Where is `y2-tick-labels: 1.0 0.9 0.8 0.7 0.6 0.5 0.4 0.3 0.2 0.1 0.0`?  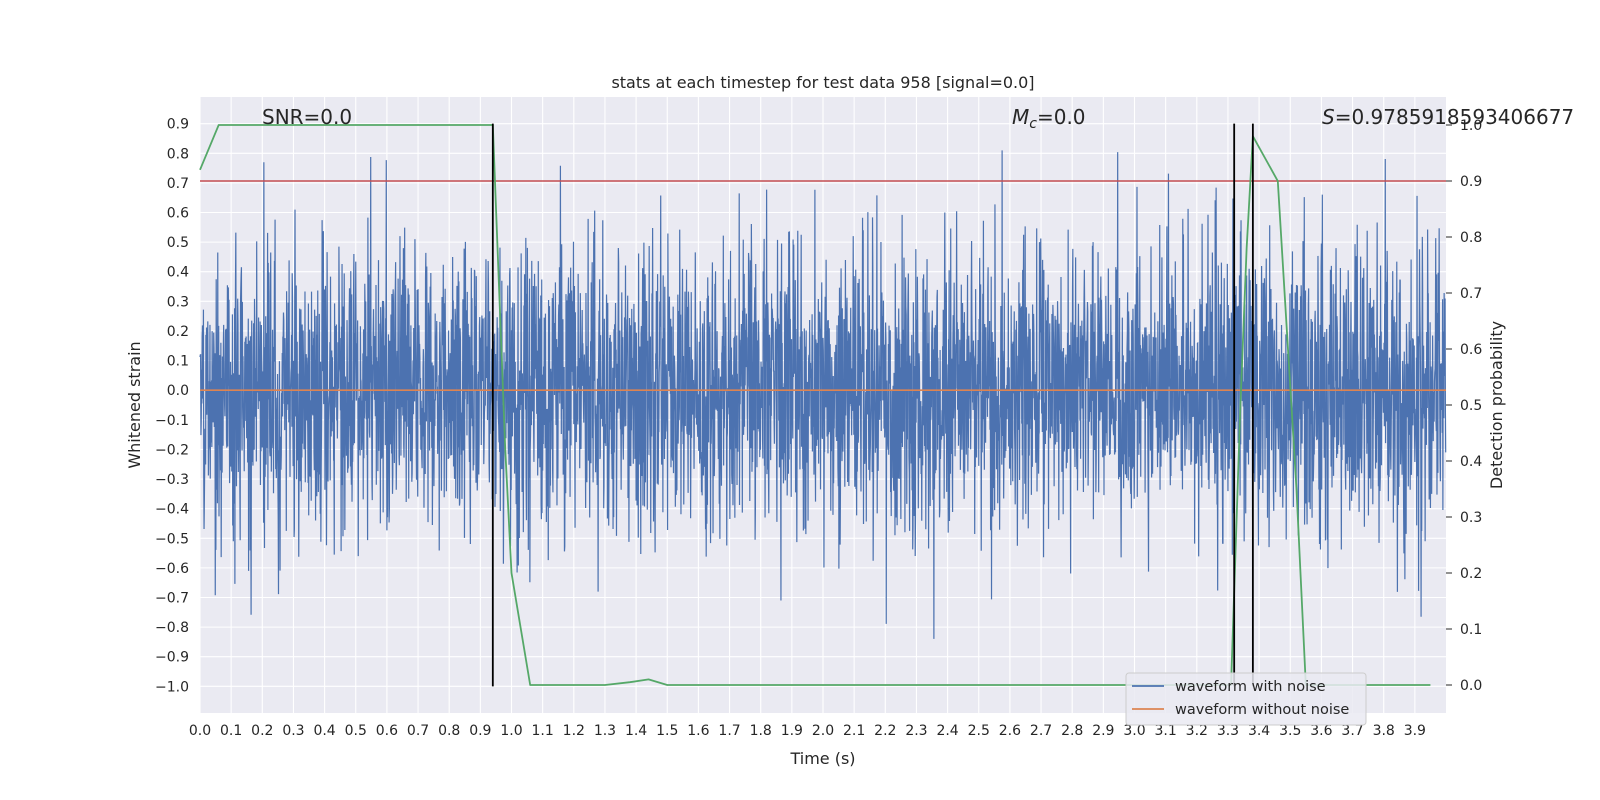 y2-tick-labels: 1.0 0.9 0.8 0.7 0.6 0.5 0.4 0.3 0.2 0.1 0.0 is located at coordinates (1464, 406).